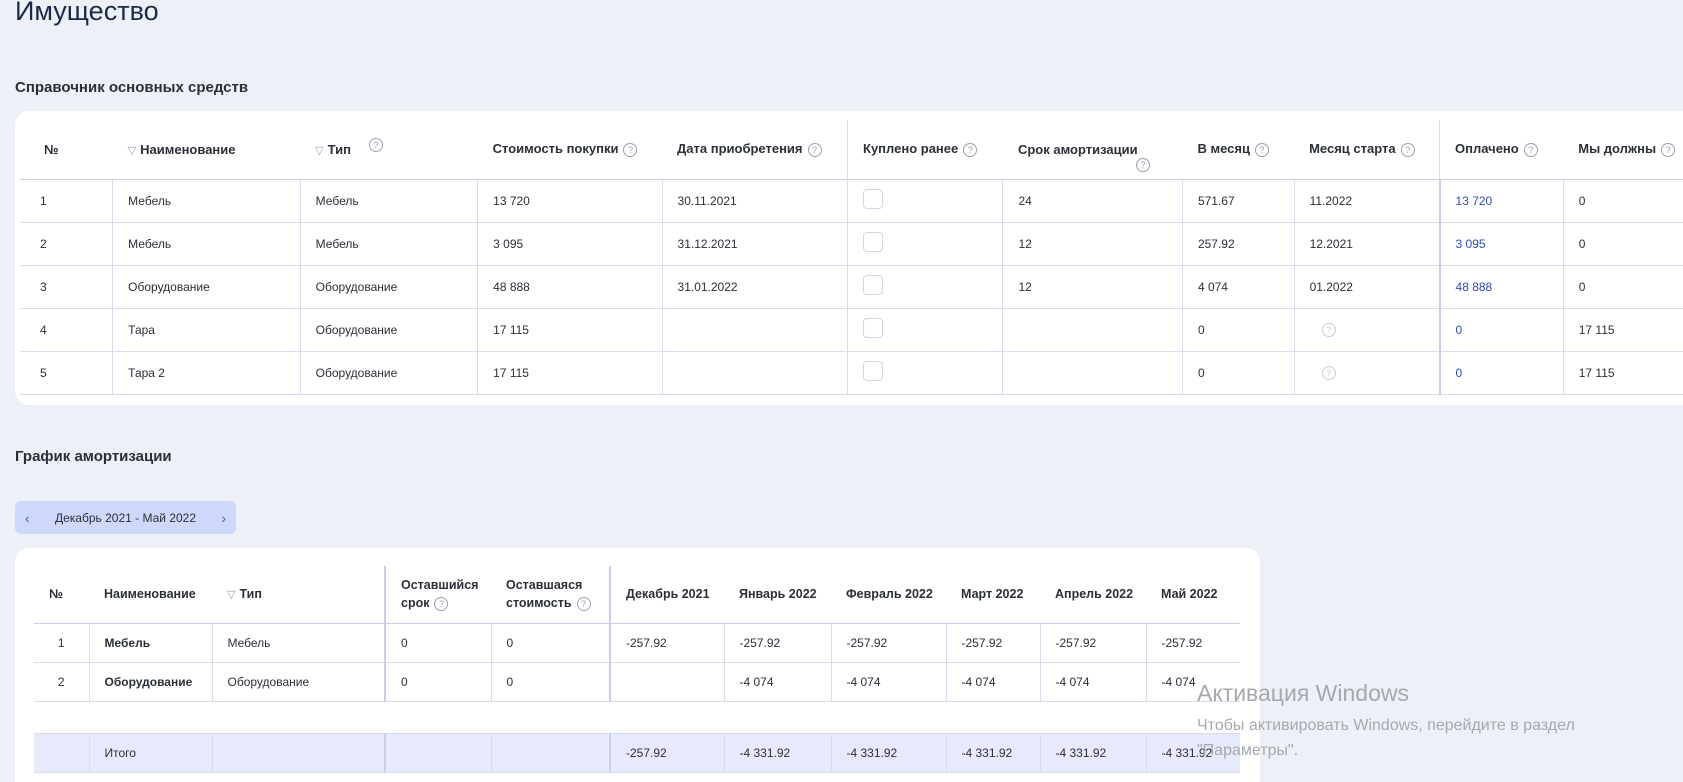  I want to click on cell-start-month: 01.2022, so click(1366, 287).